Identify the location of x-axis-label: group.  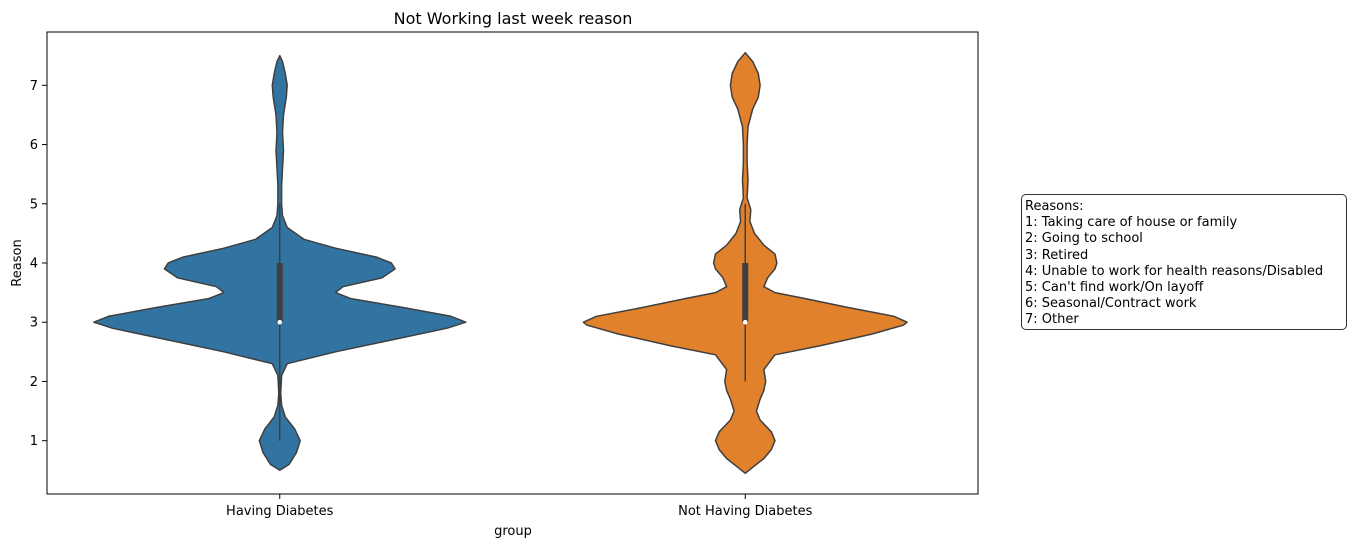
(513, 531).